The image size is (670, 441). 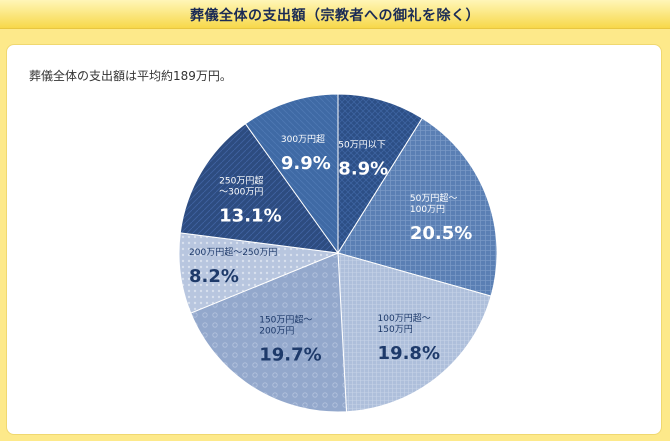 I want to click on slice-category-label: 250万円超, so click(x=241, y=181).